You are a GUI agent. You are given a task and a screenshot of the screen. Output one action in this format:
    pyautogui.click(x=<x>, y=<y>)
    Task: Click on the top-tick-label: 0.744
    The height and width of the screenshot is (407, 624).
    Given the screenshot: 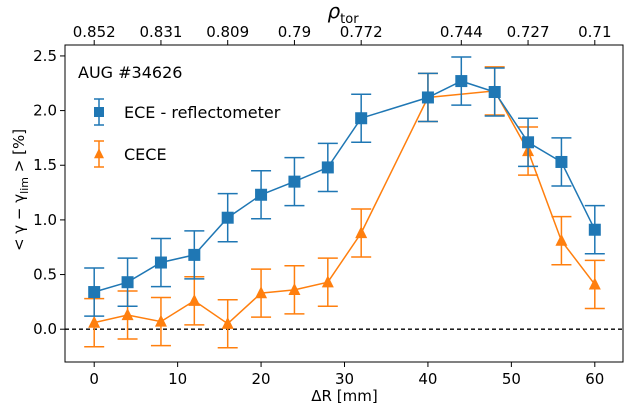 What is the action you would take?
    pyautogui.click(x=461, y=32)
    